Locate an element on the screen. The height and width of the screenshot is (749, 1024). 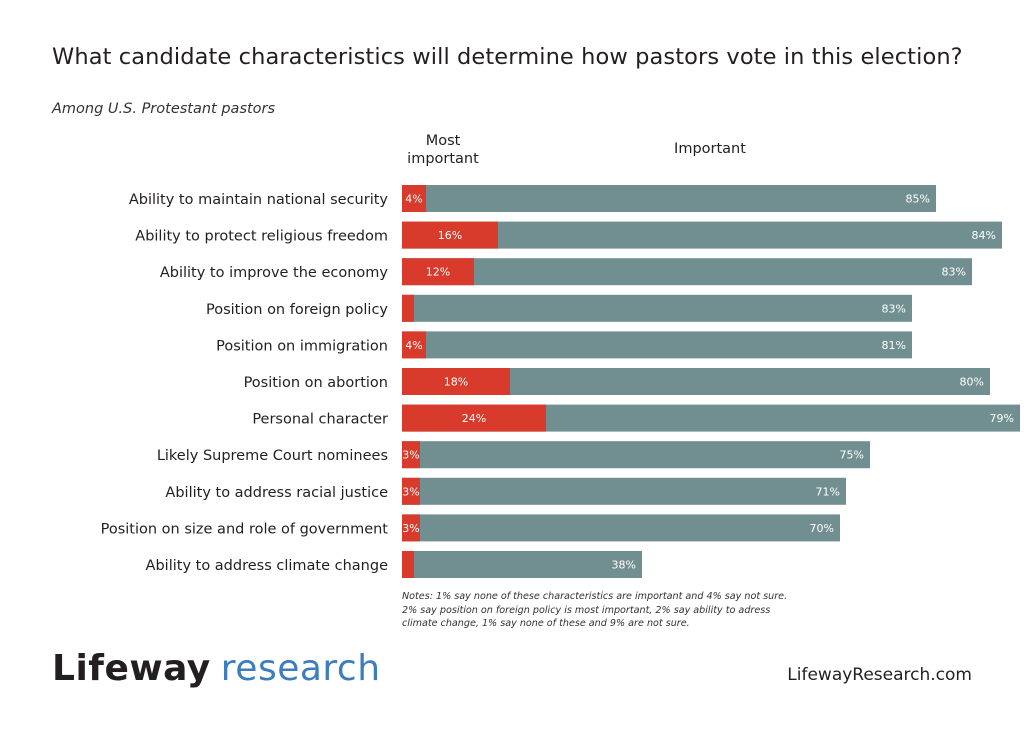
data-label-important: 75% is located at coordinates (852, 455).